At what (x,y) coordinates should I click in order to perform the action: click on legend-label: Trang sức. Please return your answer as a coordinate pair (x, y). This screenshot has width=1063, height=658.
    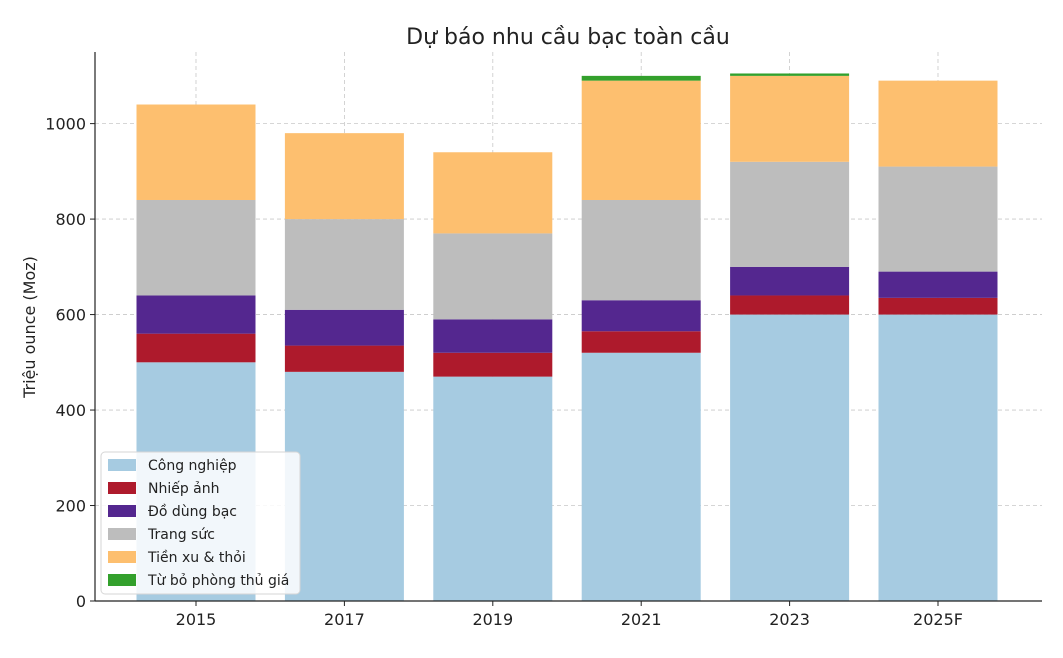
    Looking at the image, I should click on (181, 535).